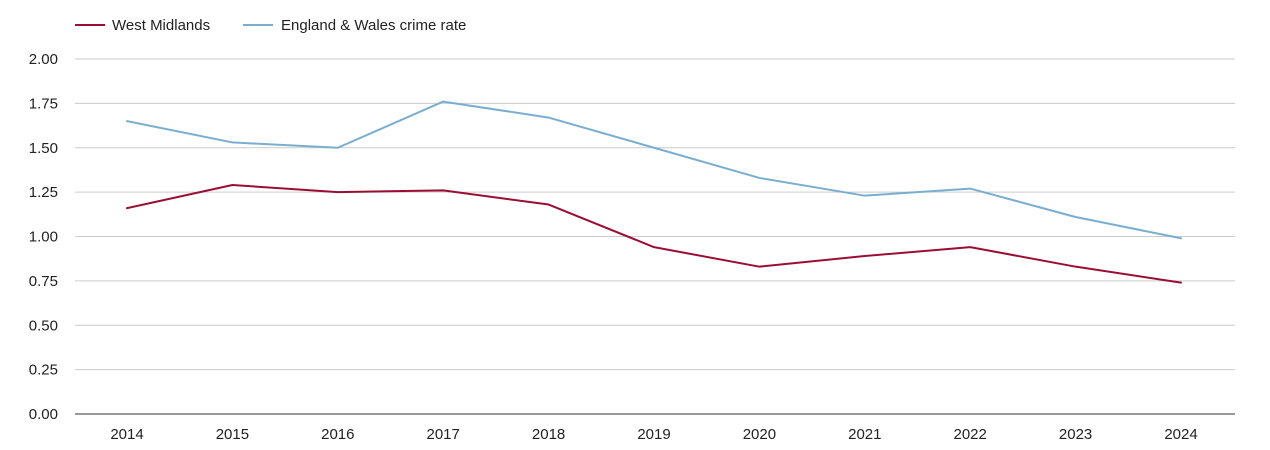  Describe the element at coordinates (43, 103) in the screenshot. I see `y-tick-label: 1.75` at that location.